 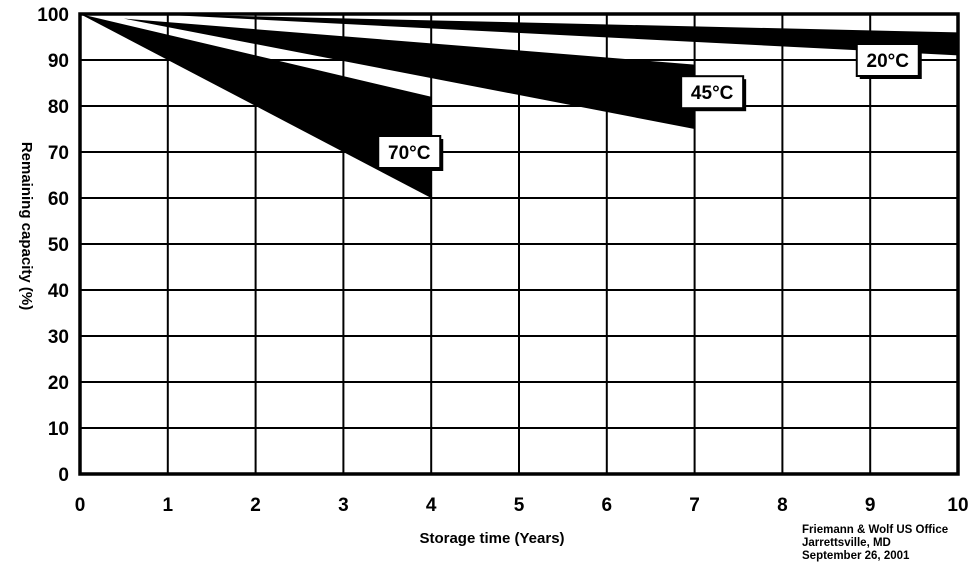 What do you see at coordinates (58, 107) in the screenshot?
I see `y-tick-label-80: 80` at bounding box center [58, 107].